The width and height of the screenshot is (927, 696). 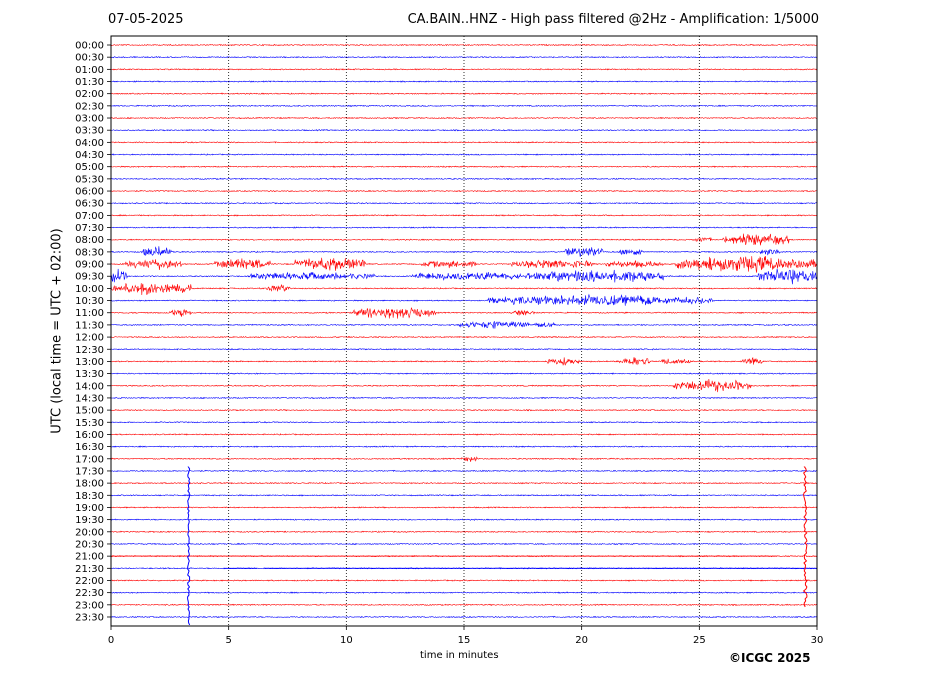 I want to click on row-label: 17:30, so click(x=89, y=471).